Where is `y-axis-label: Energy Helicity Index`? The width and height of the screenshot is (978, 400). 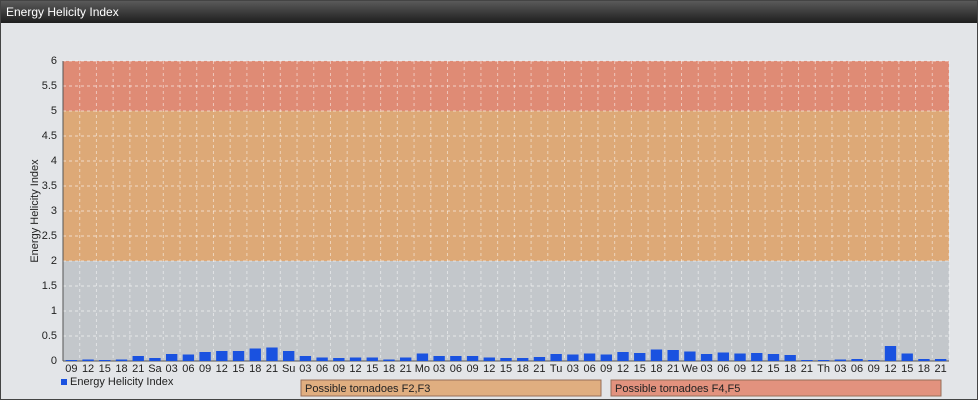
y-axis-label: Energy Helicity Index is located at coordinates (35, 211).